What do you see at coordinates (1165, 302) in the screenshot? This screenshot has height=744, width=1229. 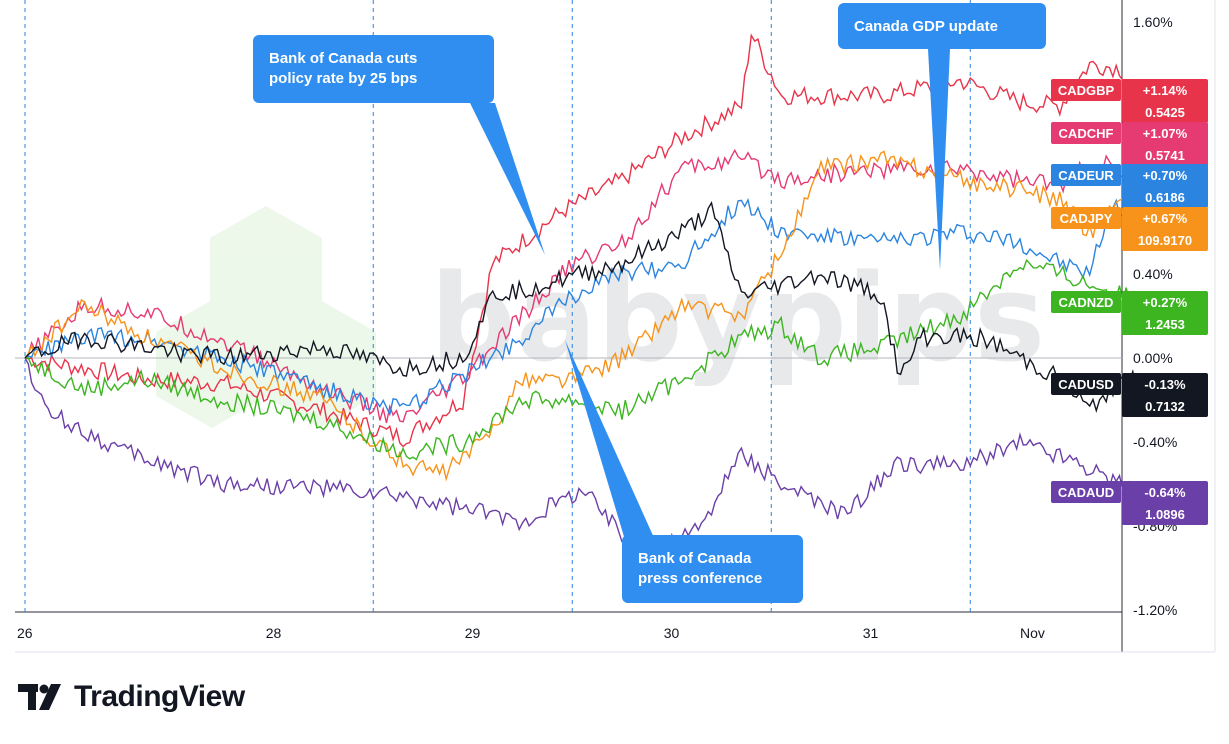 I see `series-change: +0.27%` at bounding box center [1165, 302].